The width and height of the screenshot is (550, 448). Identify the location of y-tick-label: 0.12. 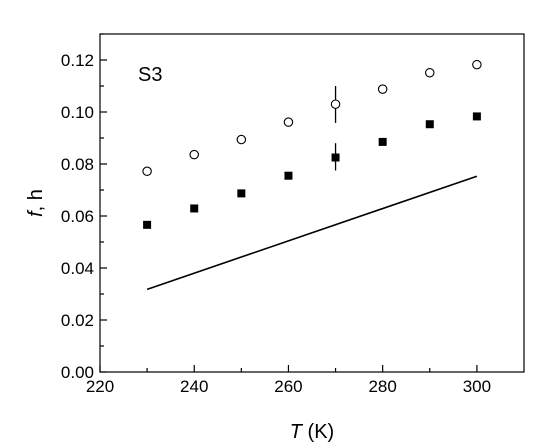
(77, 60).